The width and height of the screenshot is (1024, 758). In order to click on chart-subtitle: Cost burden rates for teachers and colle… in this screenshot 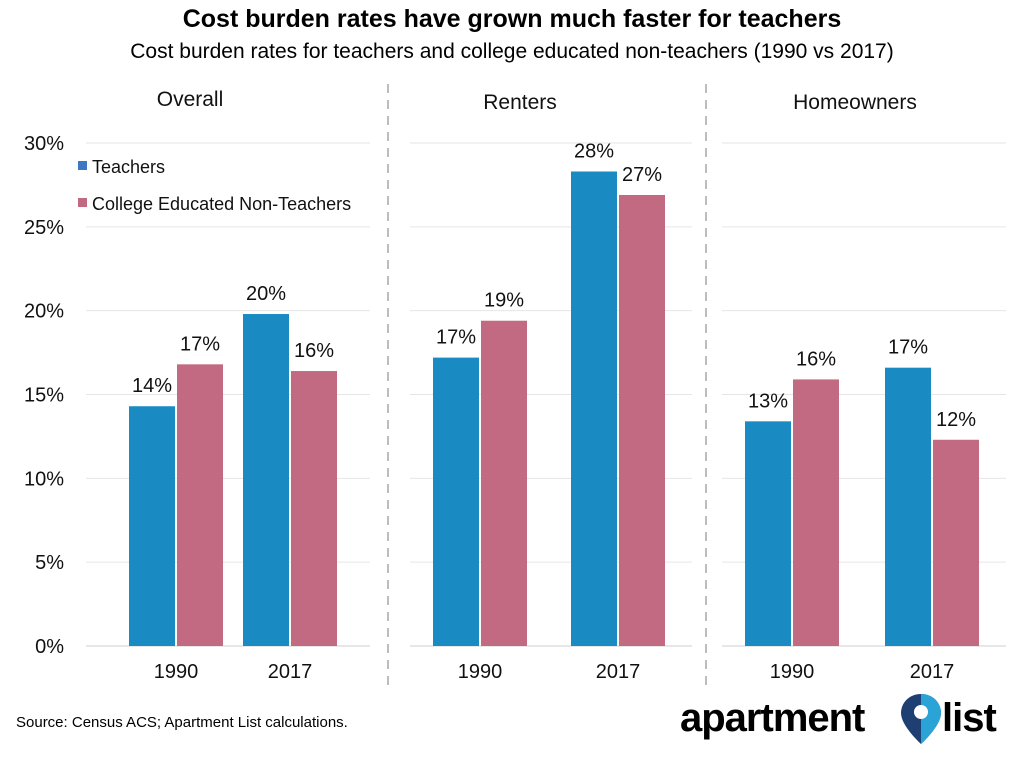, I will do `click(512, 51)`.